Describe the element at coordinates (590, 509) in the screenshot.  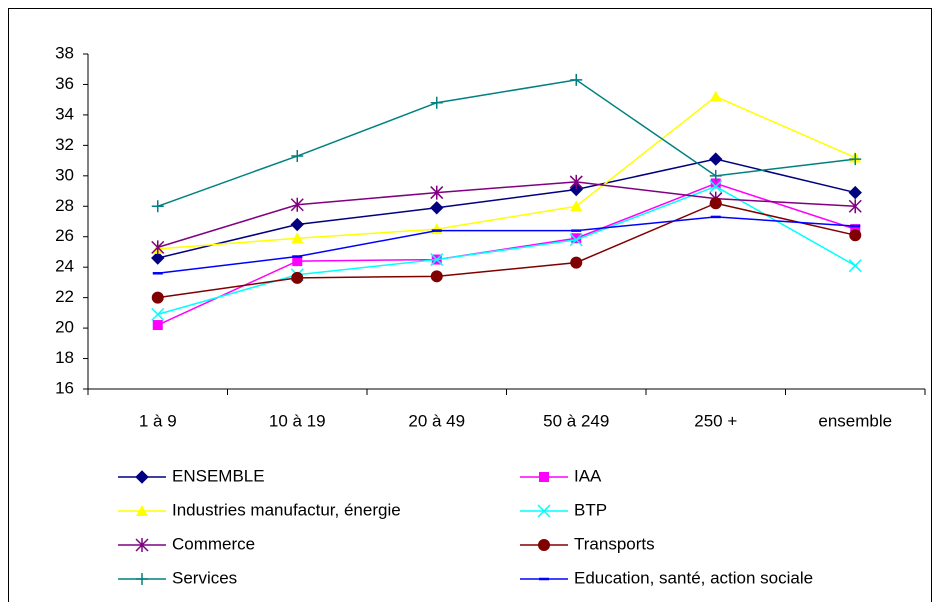
I see `legend-label: BTP` at that location.